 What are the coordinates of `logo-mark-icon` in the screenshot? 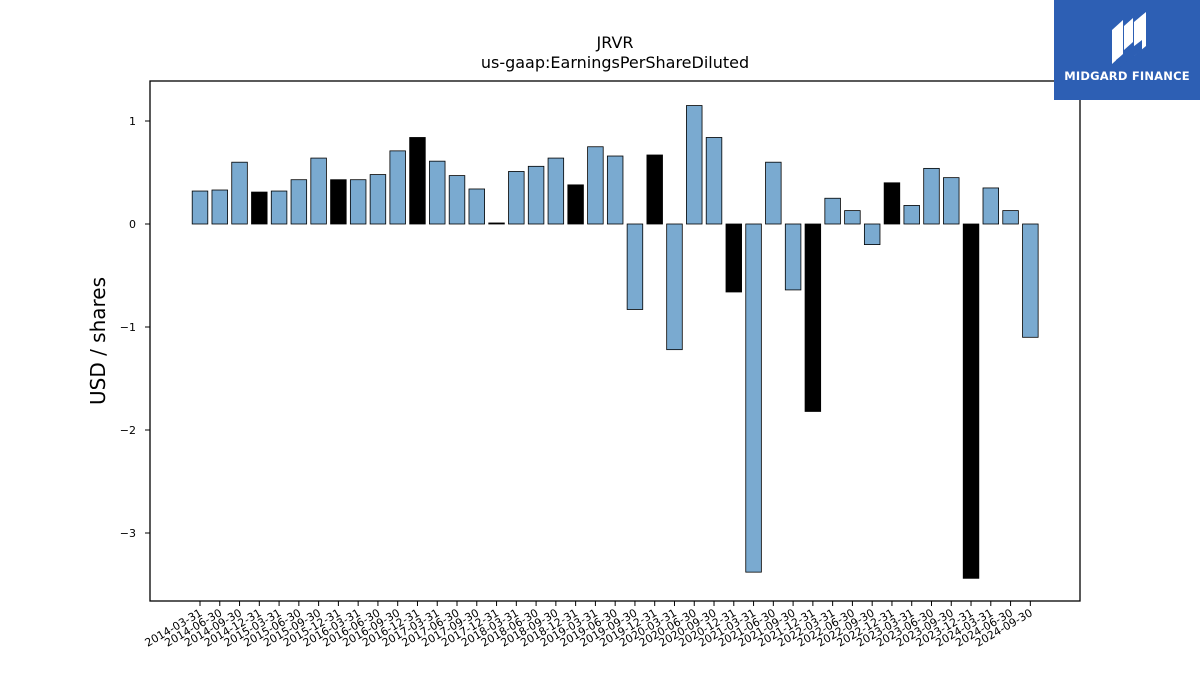 It's located at (1129, 41).